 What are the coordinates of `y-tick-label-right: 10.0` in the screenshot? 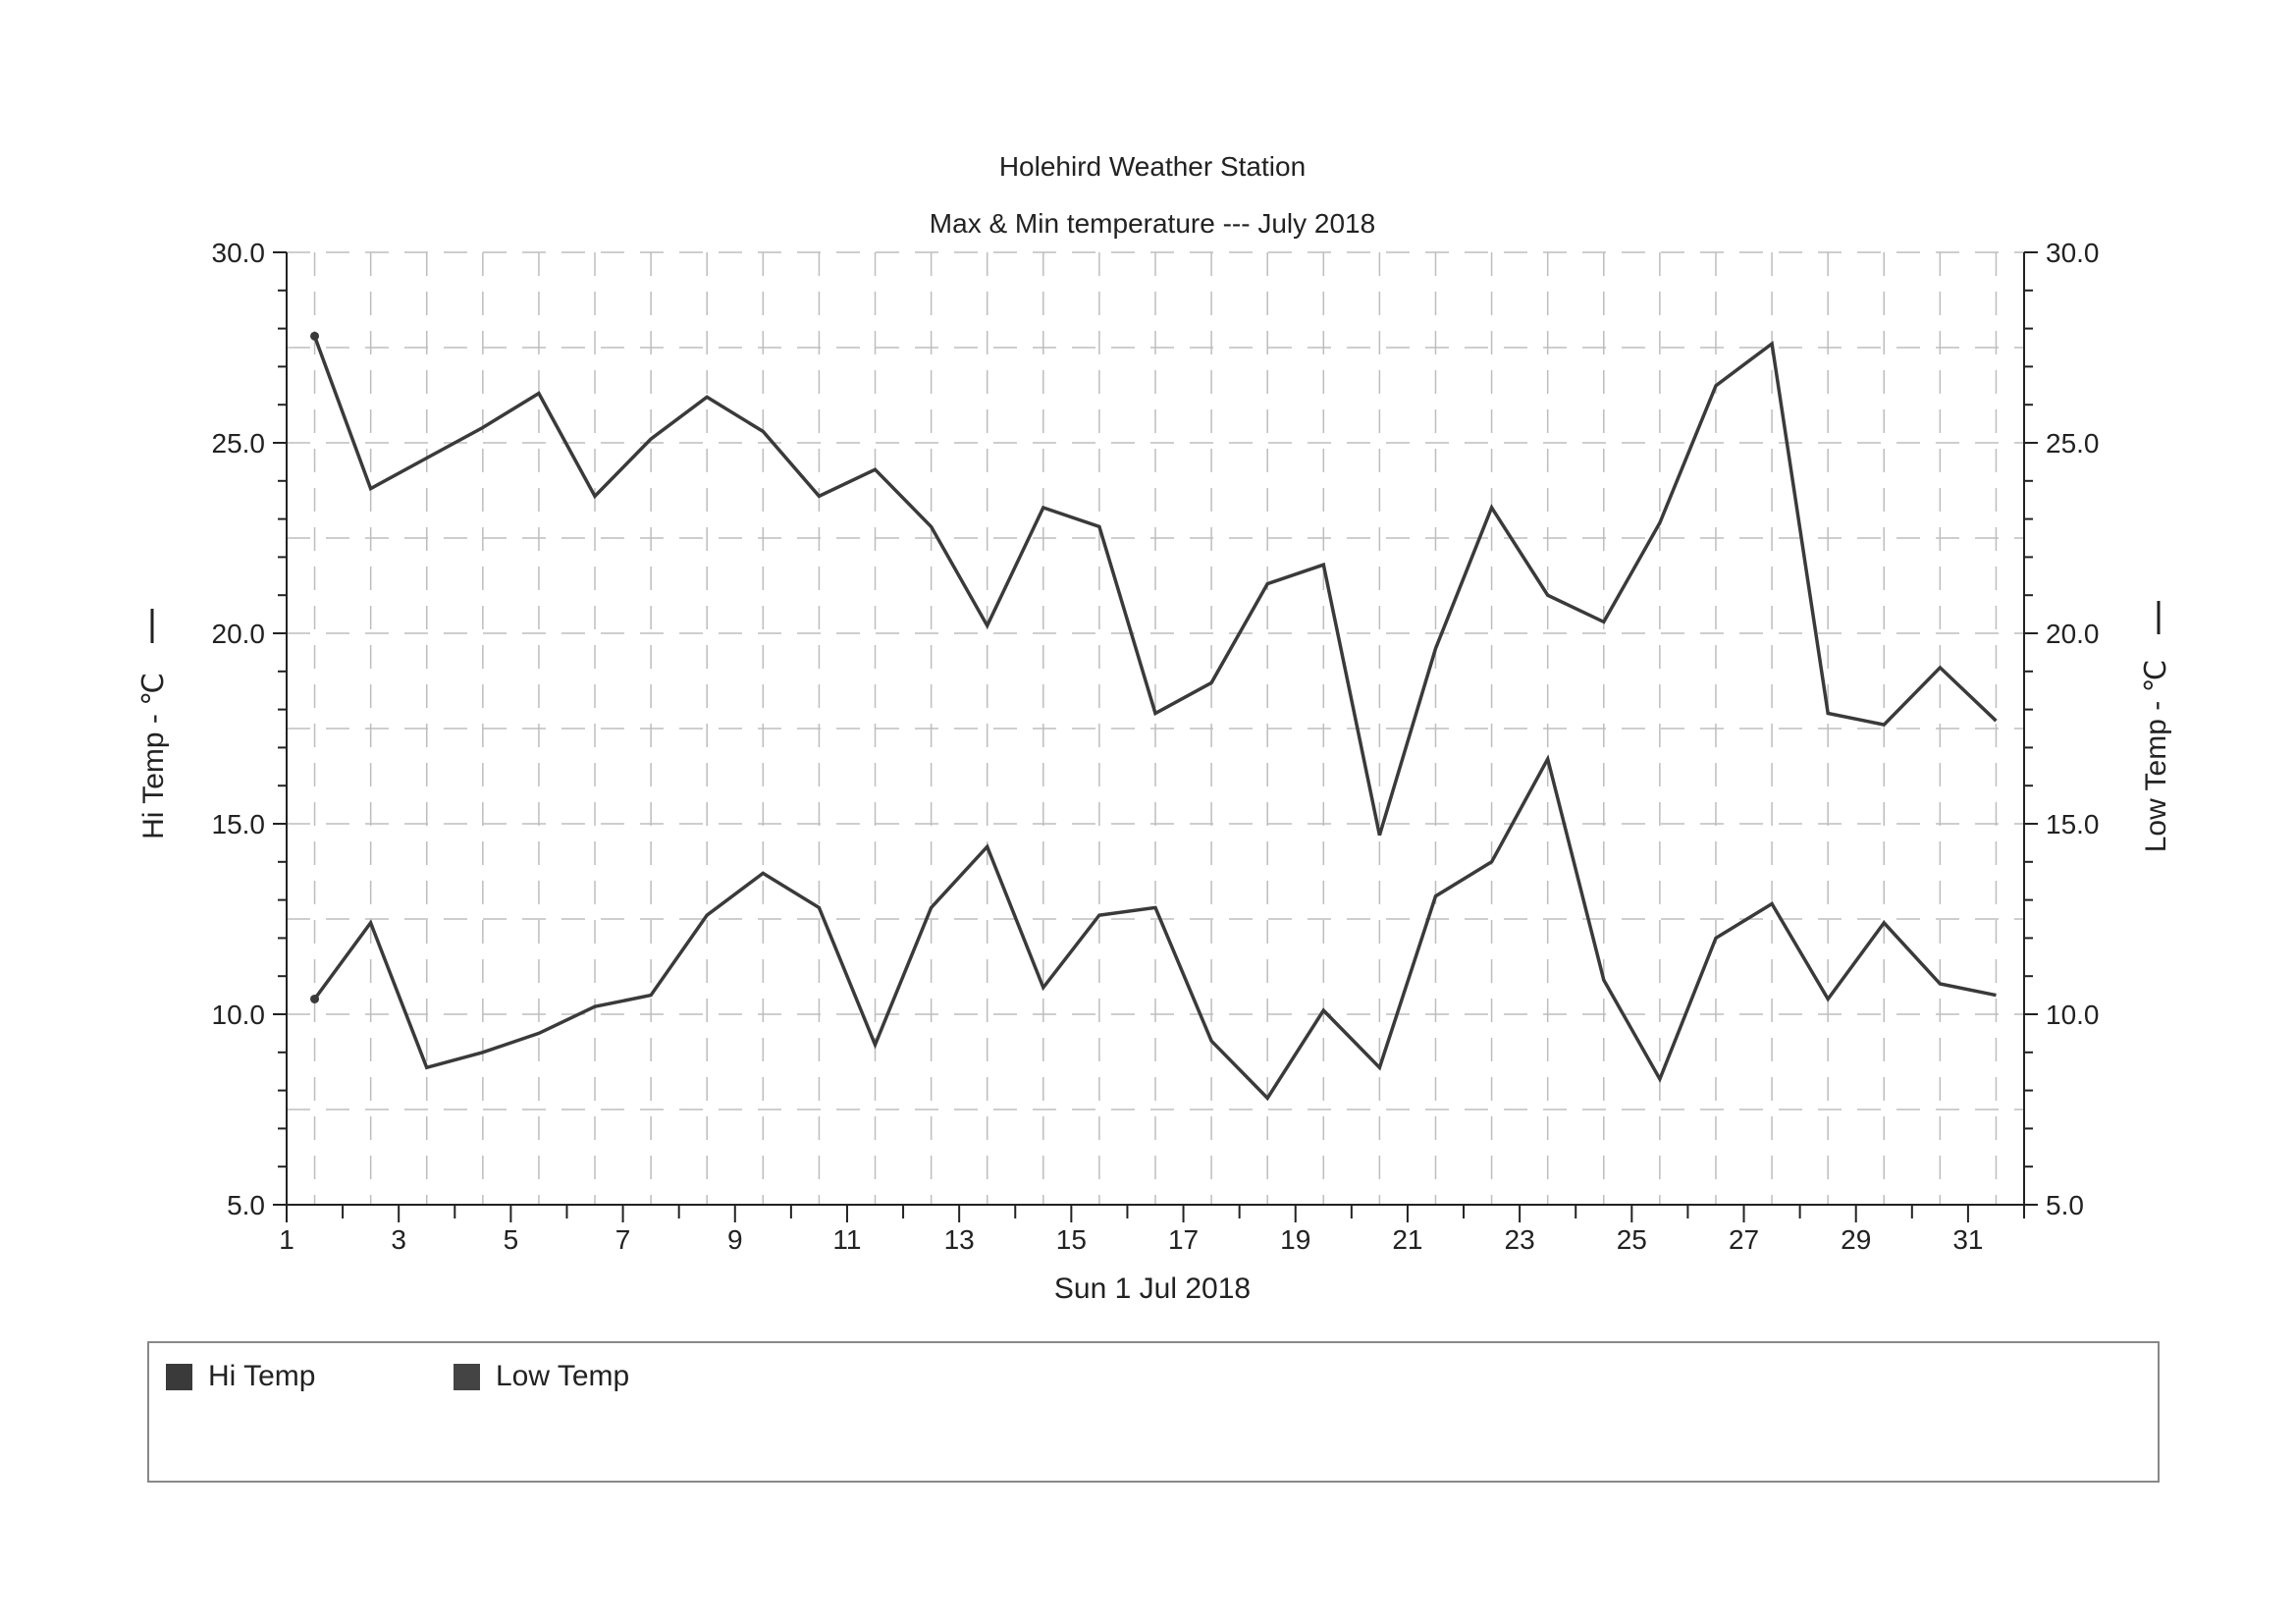 It's located at (2073, 1015).